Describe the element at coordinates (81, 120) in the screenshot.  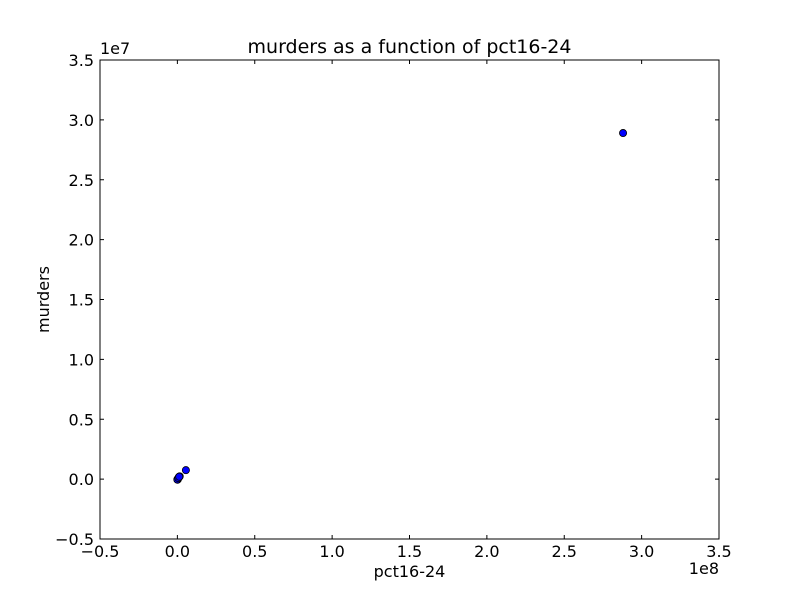
I see `y-tick-label: 3.0` at that location.